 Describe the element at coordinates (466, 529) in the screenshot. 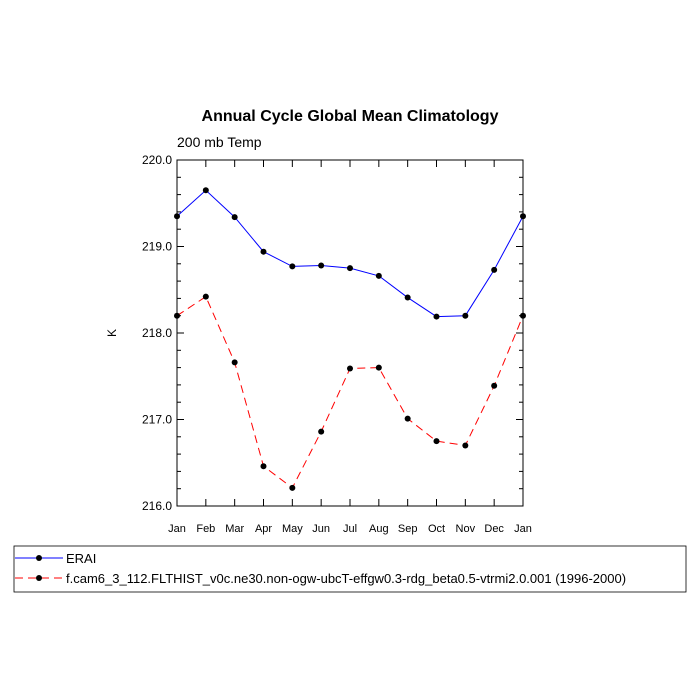

I see `x-tick-label: Nov` at that location.